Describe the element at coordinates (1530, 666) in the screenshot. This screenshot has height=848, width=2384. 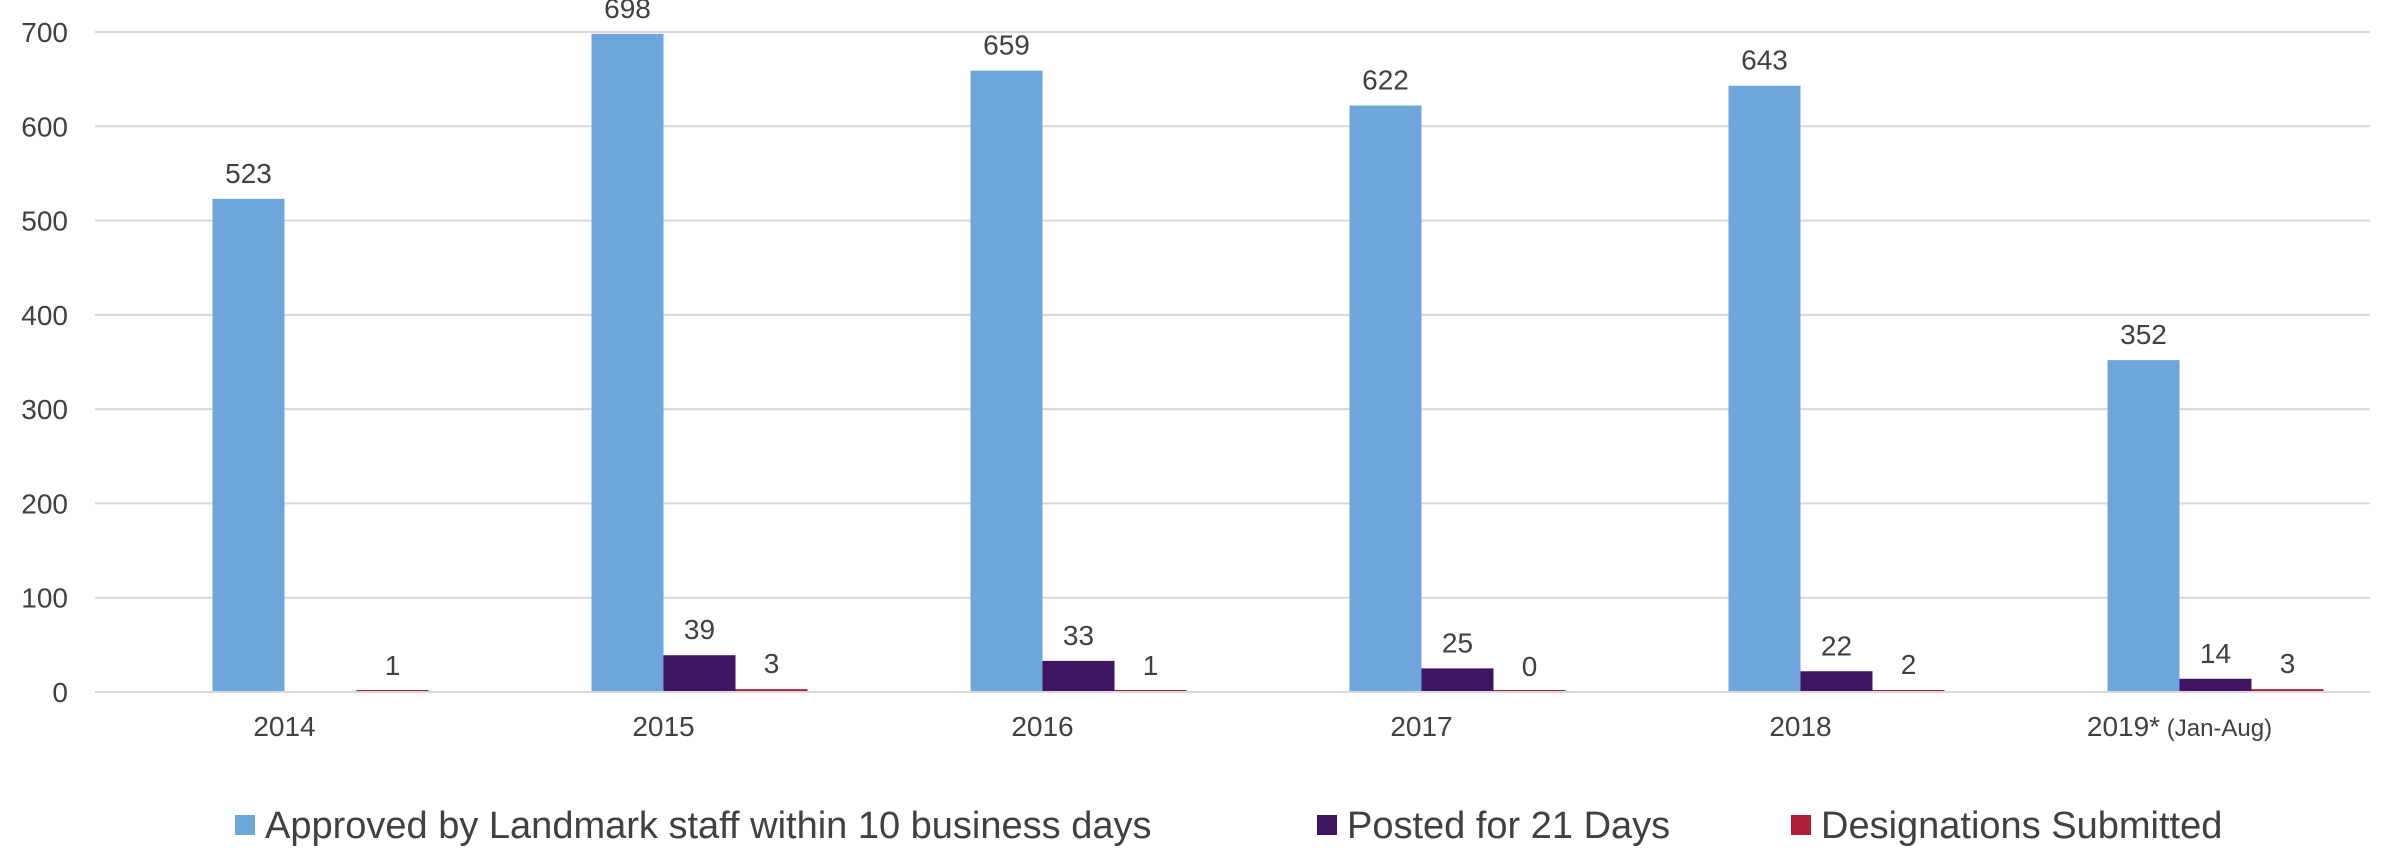
I see `data-label: 0` at that location.